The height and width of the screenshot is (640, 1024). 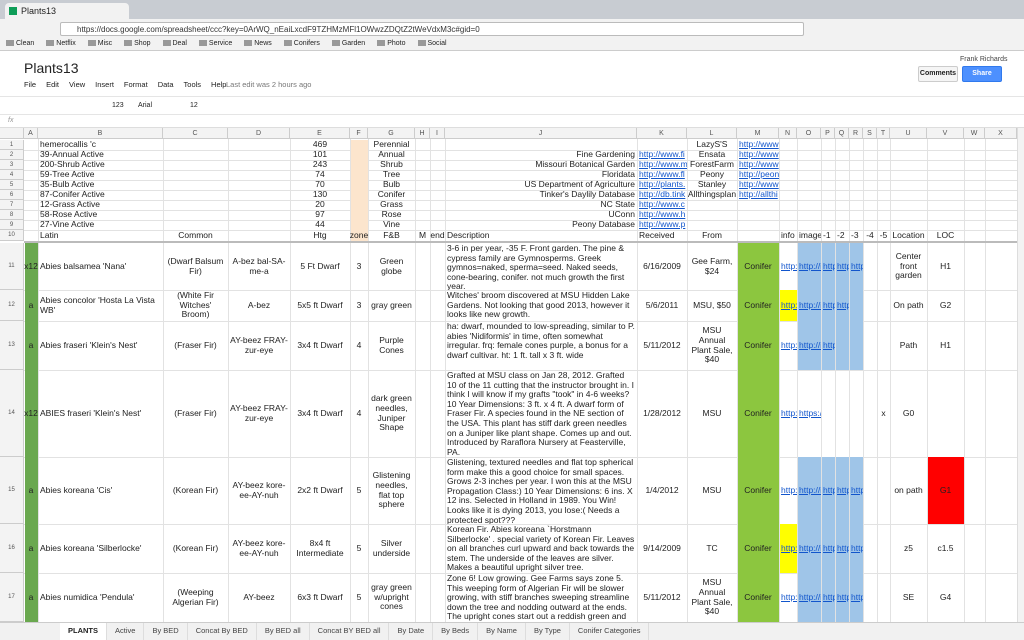 I want to click on cell: On path, so click(x=908, y=304).